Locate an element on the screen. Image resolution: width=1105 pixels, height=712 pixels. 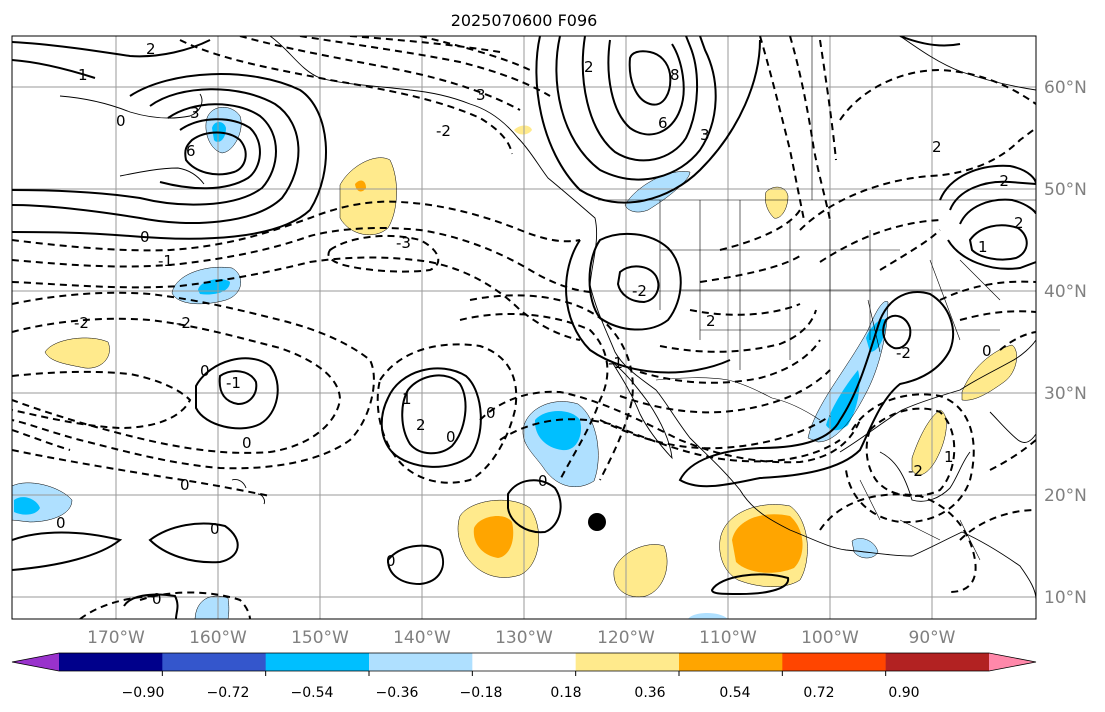
lon-tick-label: 140°W is located at coordinates (422, 638).